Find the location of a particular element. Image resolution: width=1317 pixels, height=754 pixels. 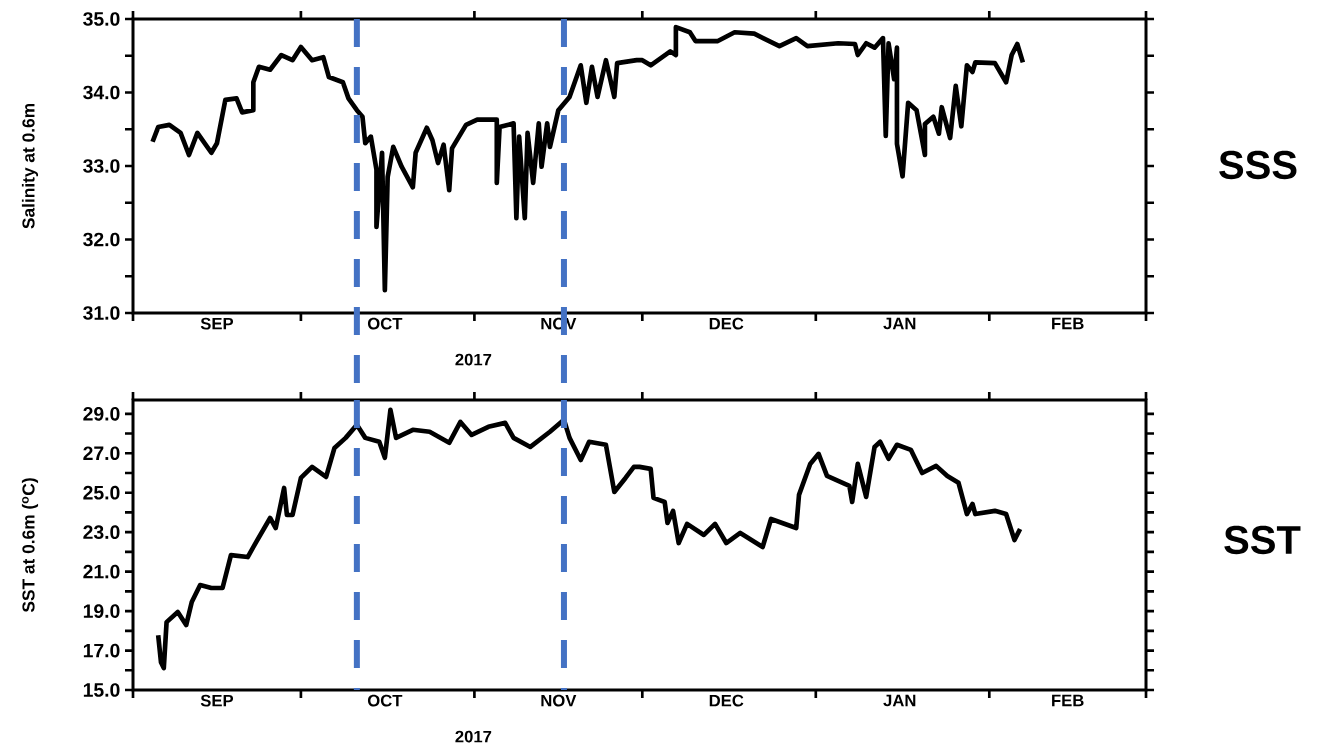

y-tick-label: 29.0 is located at coordinates (101, 413).